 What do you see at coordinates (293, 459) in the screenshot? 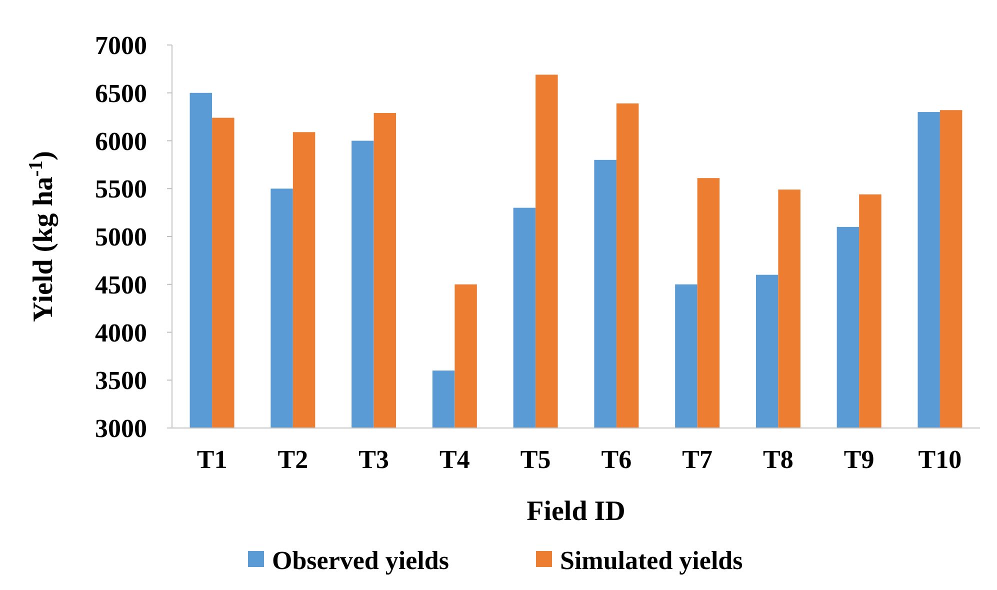
I see `x-tick-label: T2` at bounding box center [293, 459].